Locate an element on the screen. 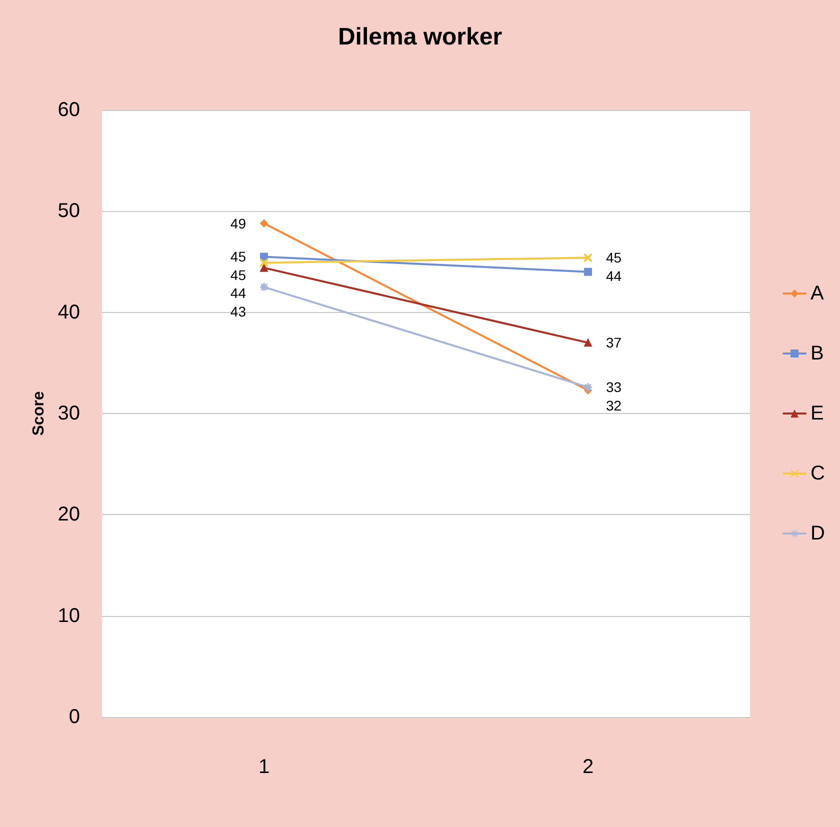 The image size is (840, 827). data-label: 49 is located at coordinates (238, 223).